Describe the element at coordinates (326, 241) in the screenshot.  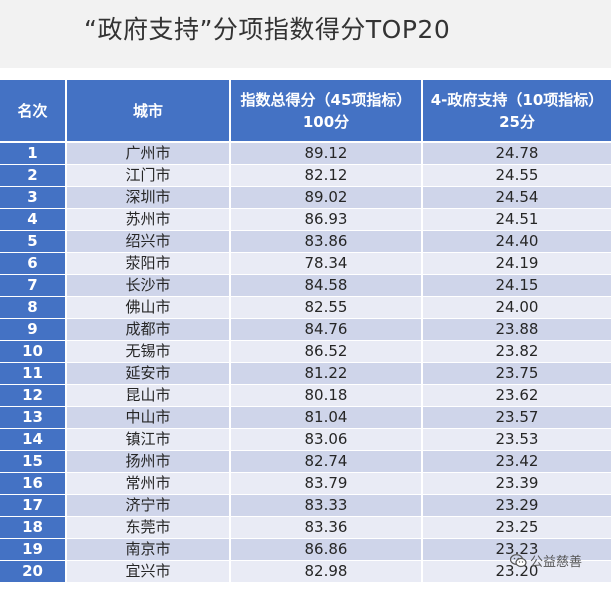
I see `total-score-cell: 83.86` at that location.